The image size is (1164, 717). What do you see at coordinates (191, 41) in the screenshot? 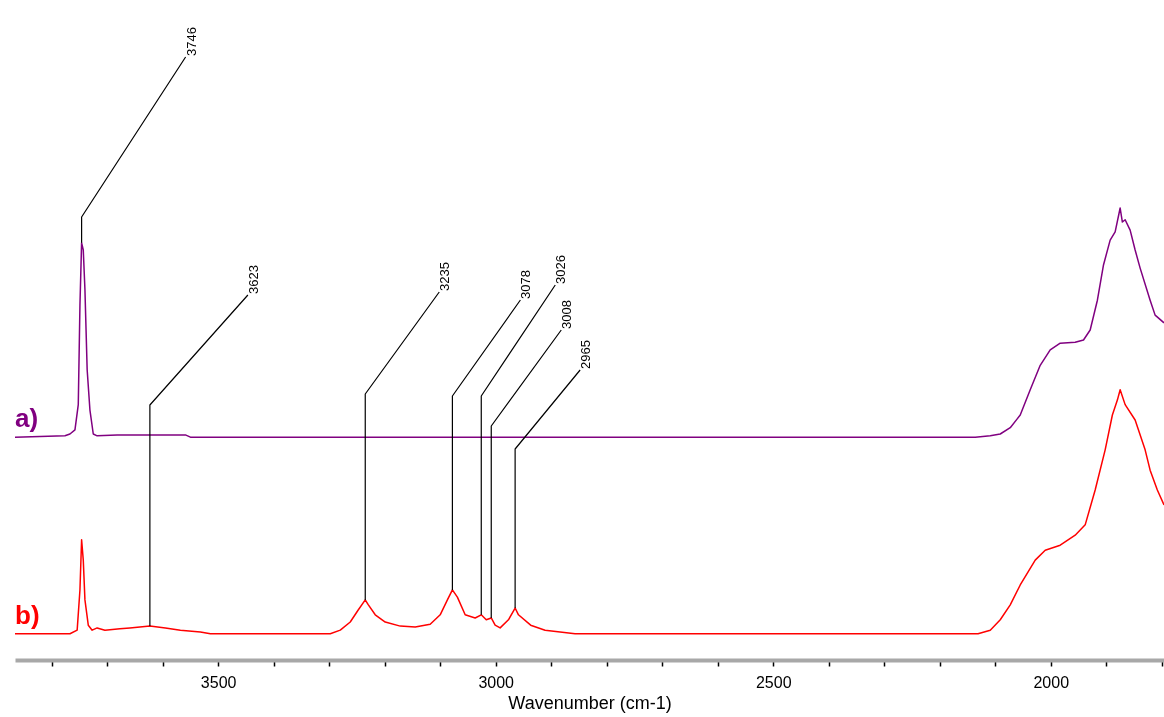
I see `annotation: 3746` at bounding box center [191, 41].